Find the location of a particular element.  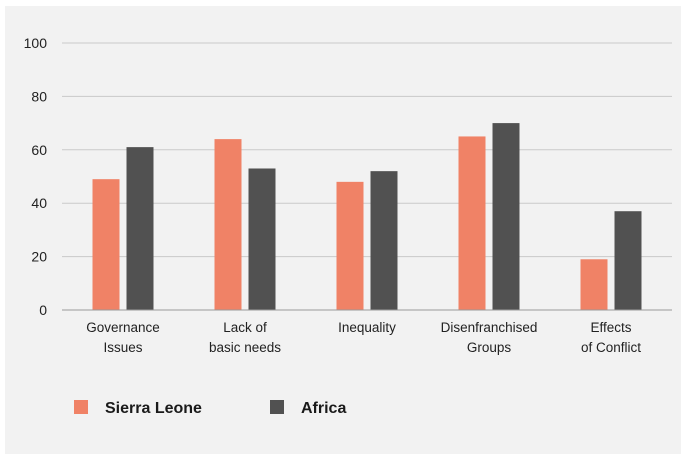

x-tick-label: basic needs is located at coordinates (245, 347).